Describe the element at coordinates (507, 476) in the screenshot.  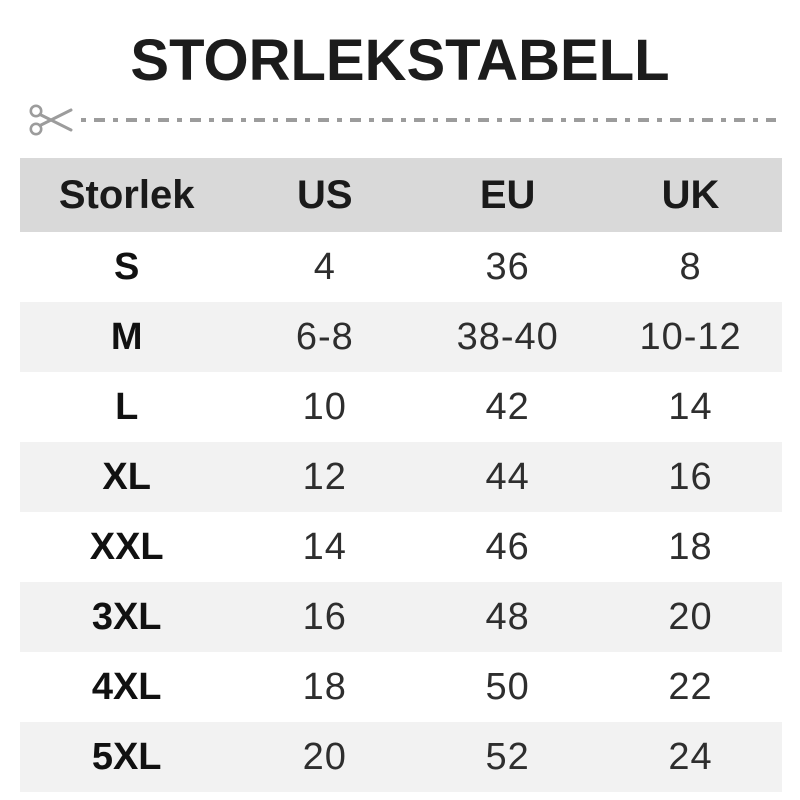
I see `eu-cell: 44` at that location.